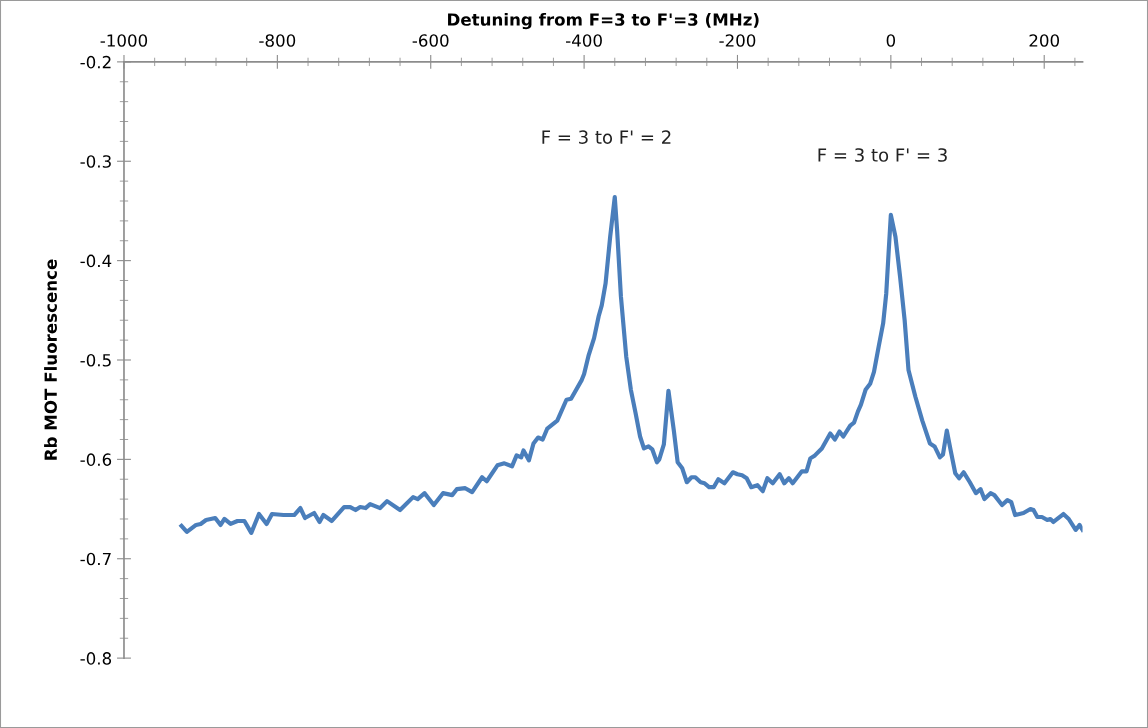  What do you see at coordinates (430, 40) in the screenshot?
I see `x-tick-label: -600` at bounding box center [430, 40].